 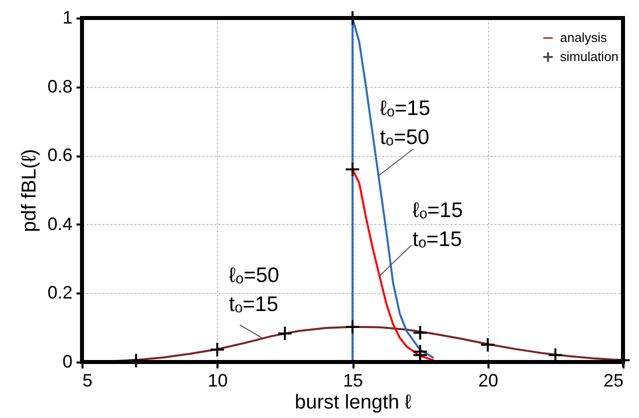 What do you see at coordinates (59, 224) in the screenshot?
I see `y-tick-label: 0.4` at bounding box center [59, 224].